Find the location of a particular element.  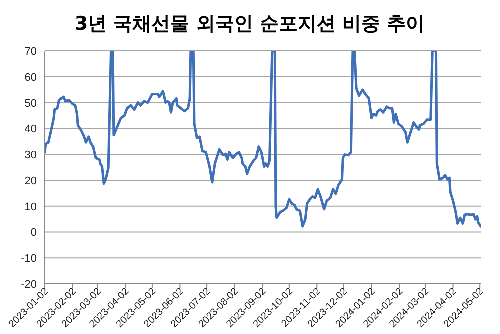

y-tick-label: 50 is located at coordinates (30, 104).